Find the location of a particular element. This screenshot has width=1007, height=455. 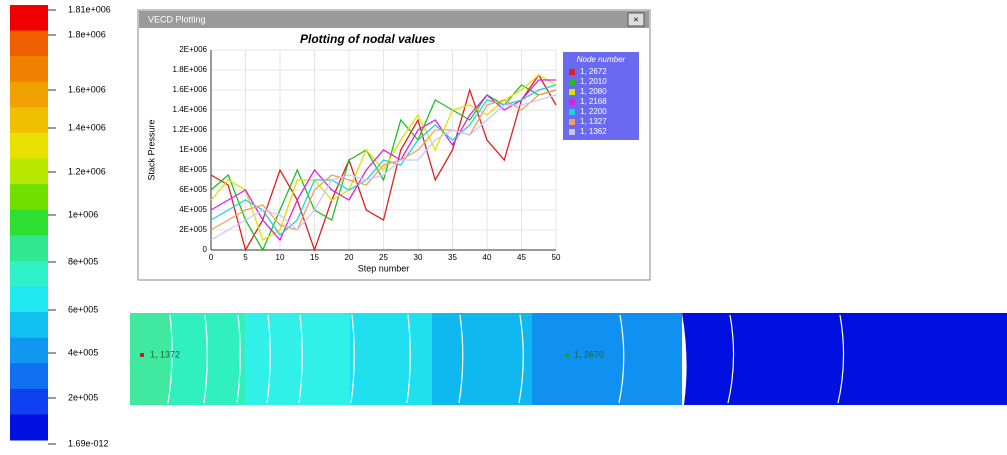

x-axis-label: Step number is located at coordinates (384, 268).